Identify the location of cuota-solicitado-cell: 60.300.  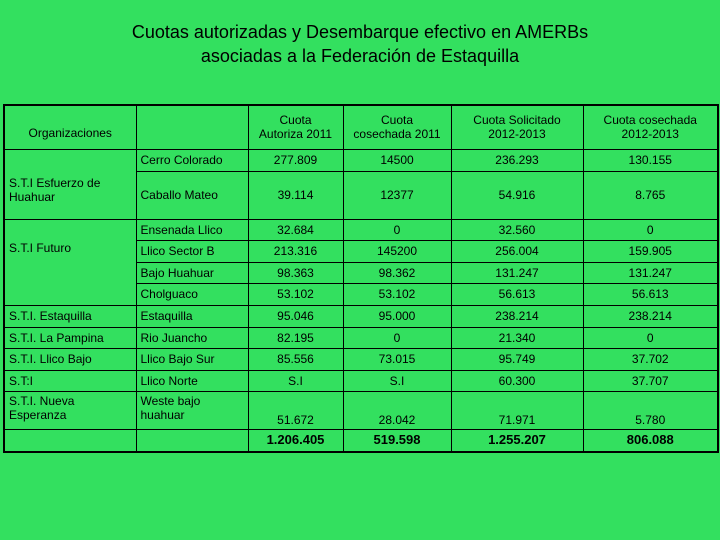
(517, 380).